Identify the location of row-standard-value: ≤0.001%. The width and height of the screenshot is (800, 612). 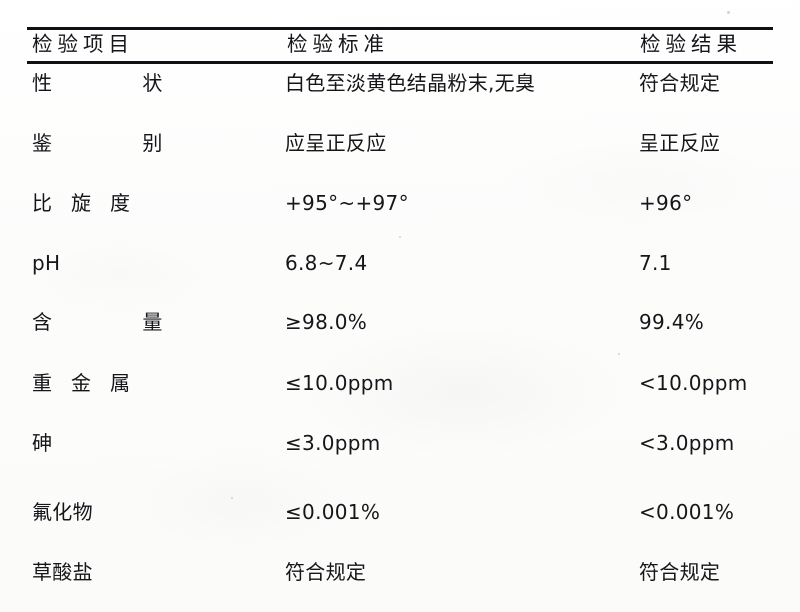
(333, 512).